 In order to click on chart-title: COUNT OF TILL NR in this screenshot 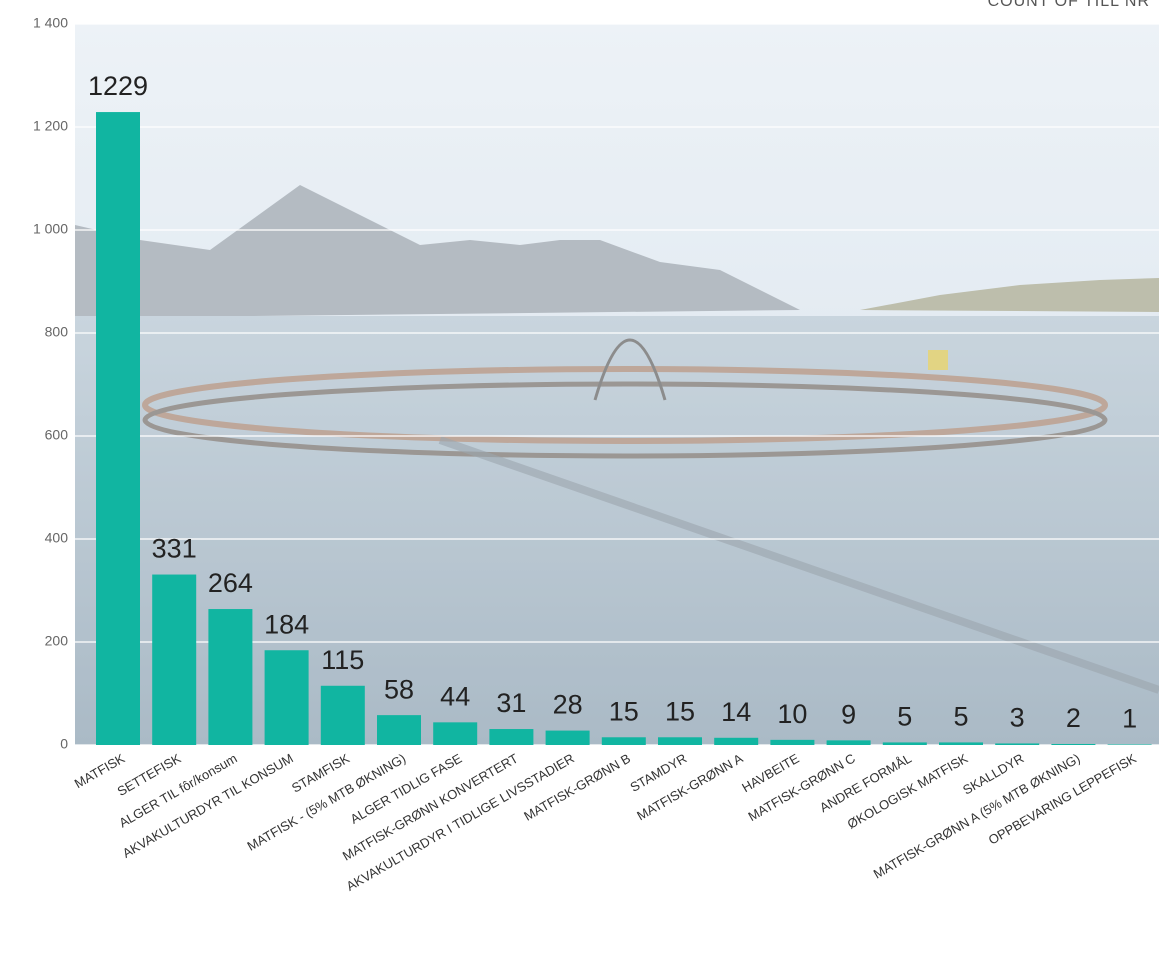, I will do `click(1069, 5)`.